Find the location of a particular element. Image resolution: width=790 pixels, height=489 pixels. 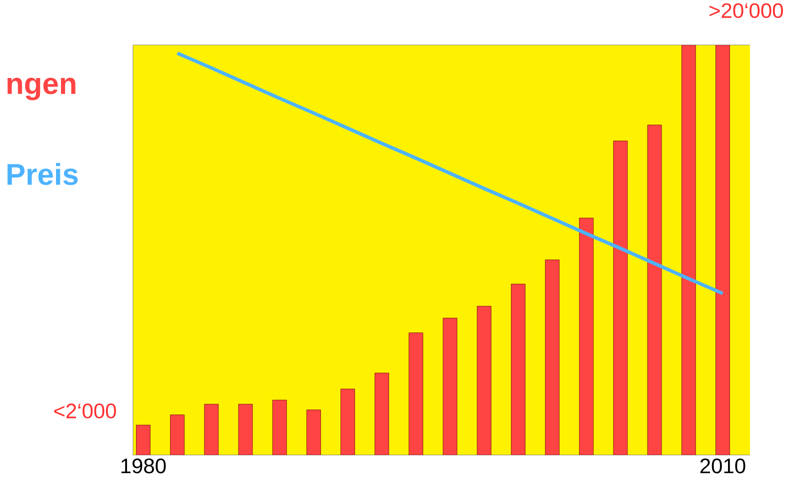

x-tick-label: 1980 is located at coordinates (143, 466).